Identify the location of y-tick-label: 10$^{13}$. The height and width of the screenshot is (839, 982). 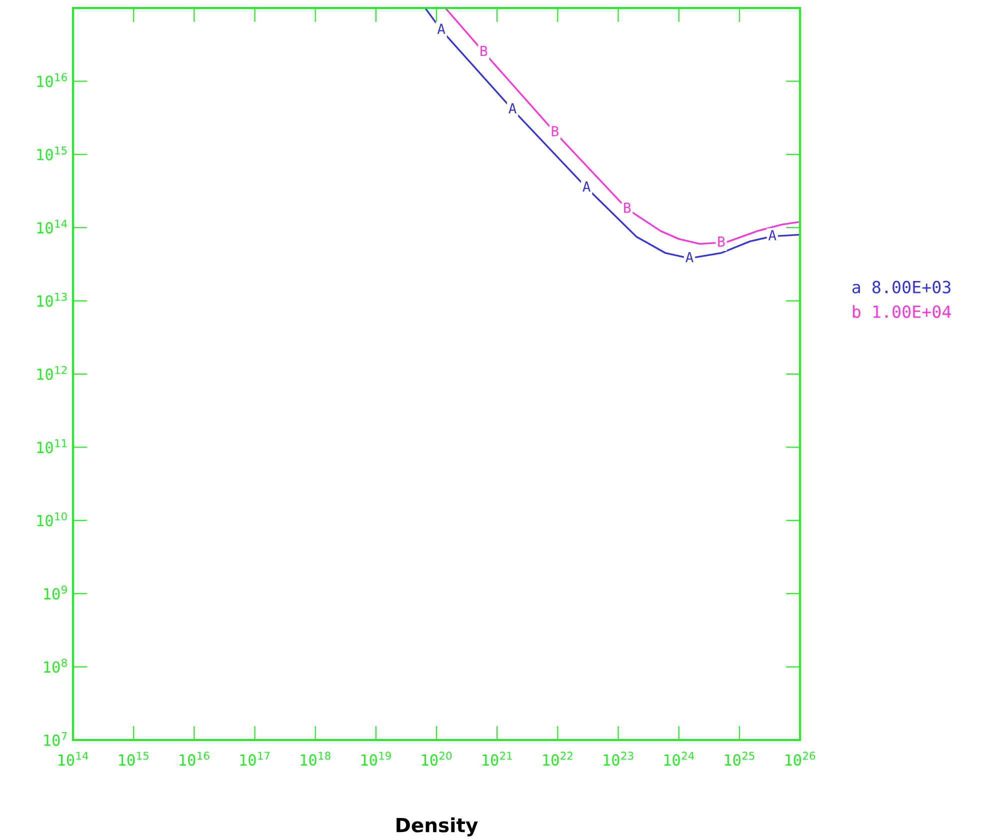
(52, 299).